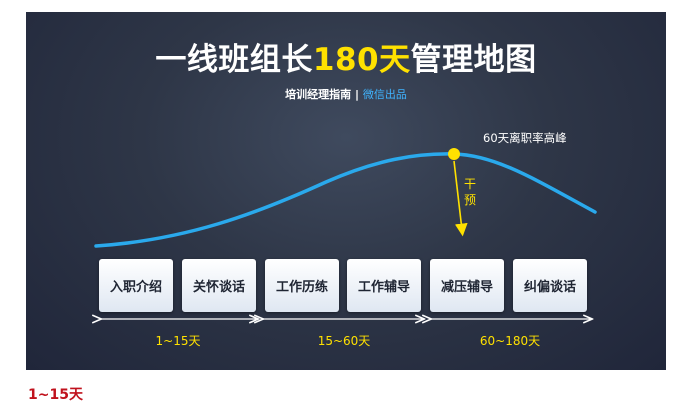 Image resolution: width=680 pixels, height=407 pixels. I want to click on caption-heading: 1~15天, so click(55, 395).